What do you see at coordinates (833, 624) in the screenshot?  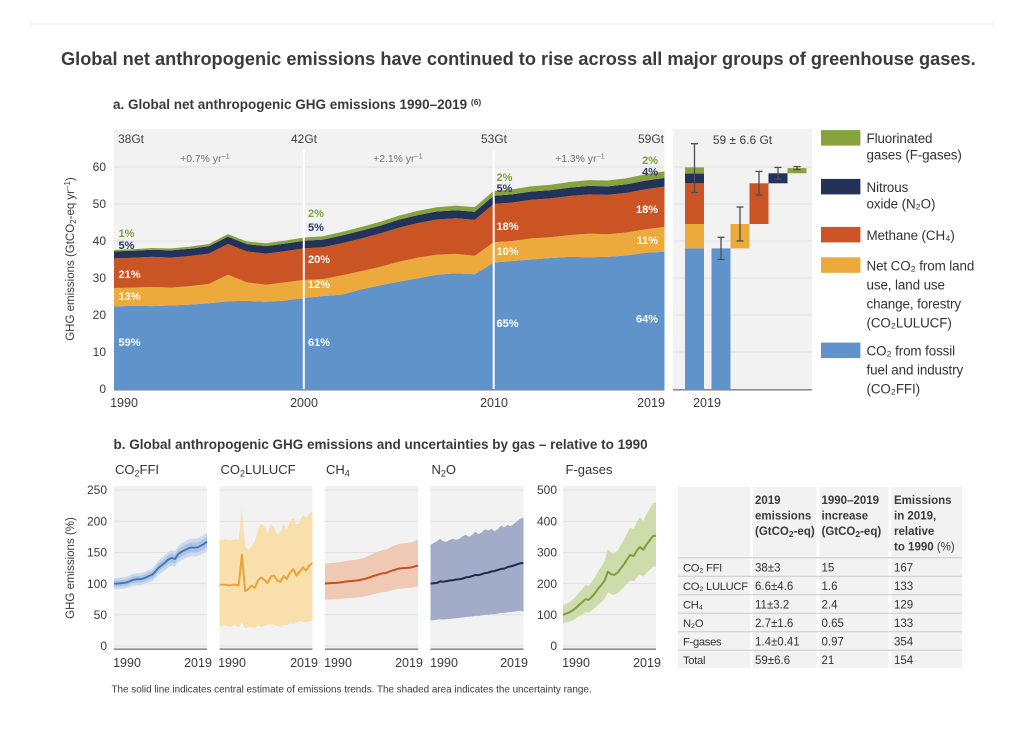 I see `svg-text: 0.65` at bounding box center [833, 624].